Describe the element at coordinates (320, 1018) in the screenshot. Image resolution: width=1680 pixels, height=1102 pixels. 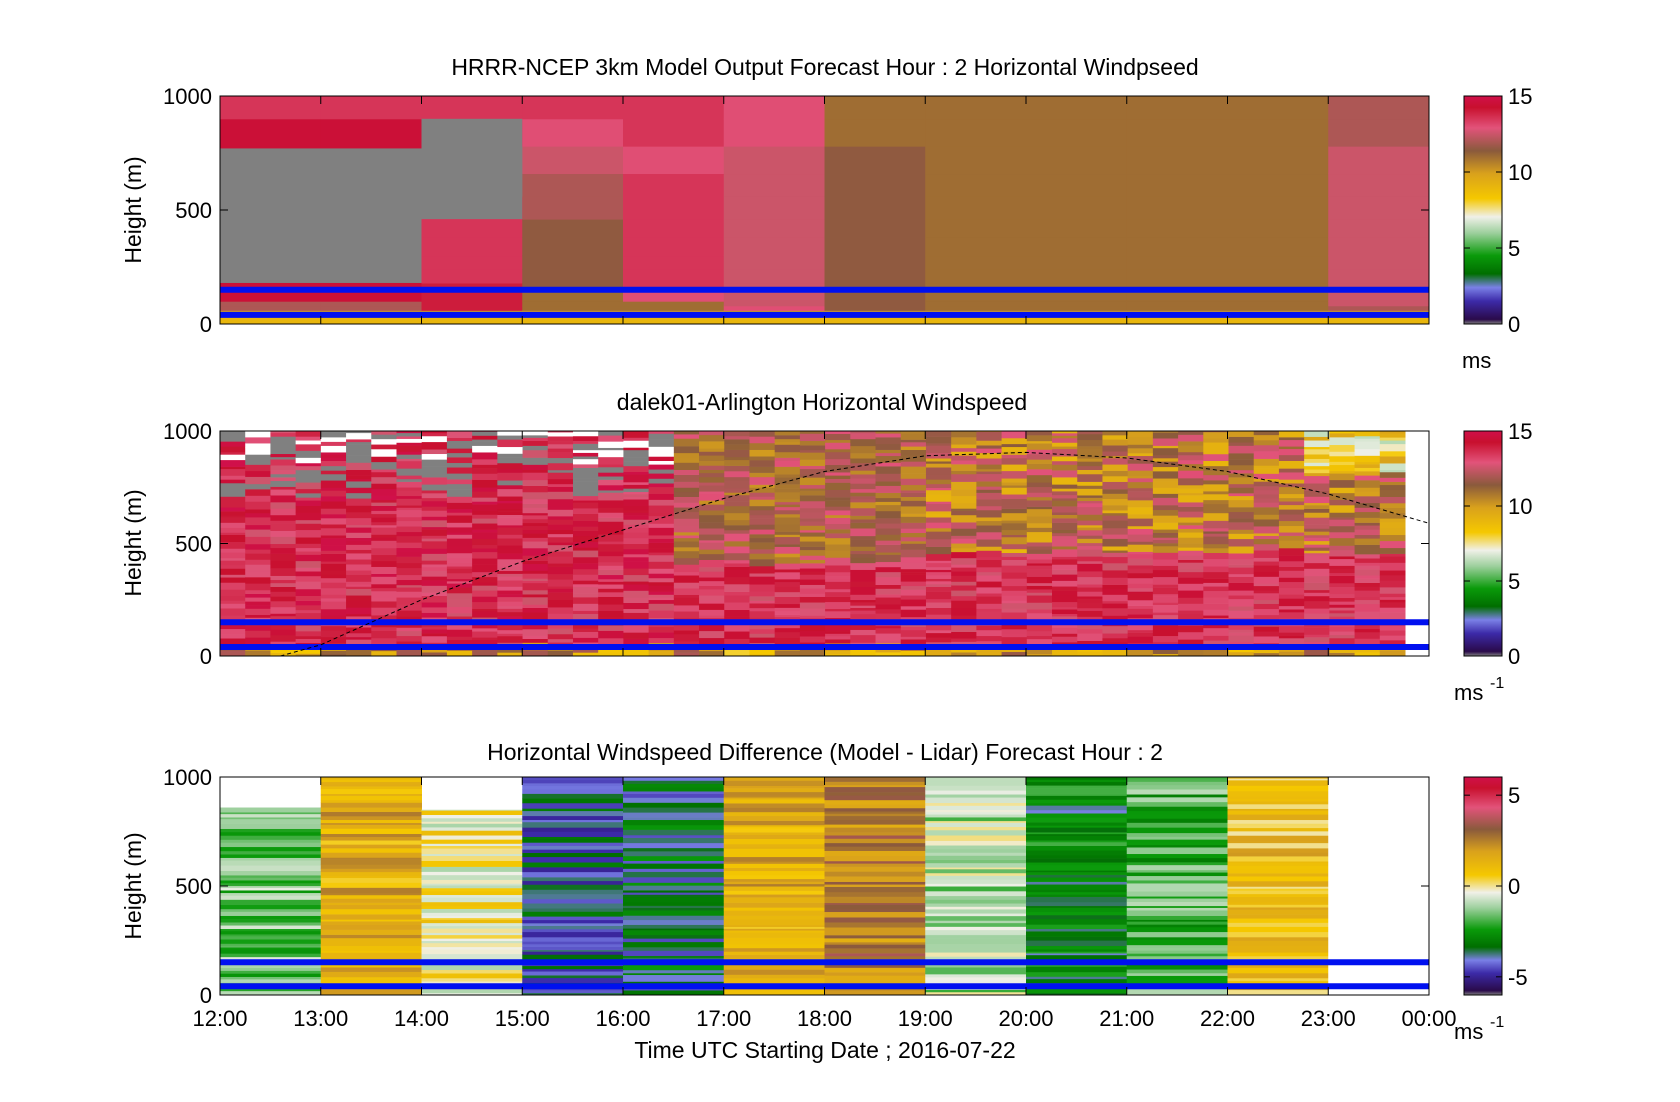
I see `xtick-label: 13:00` at that location.